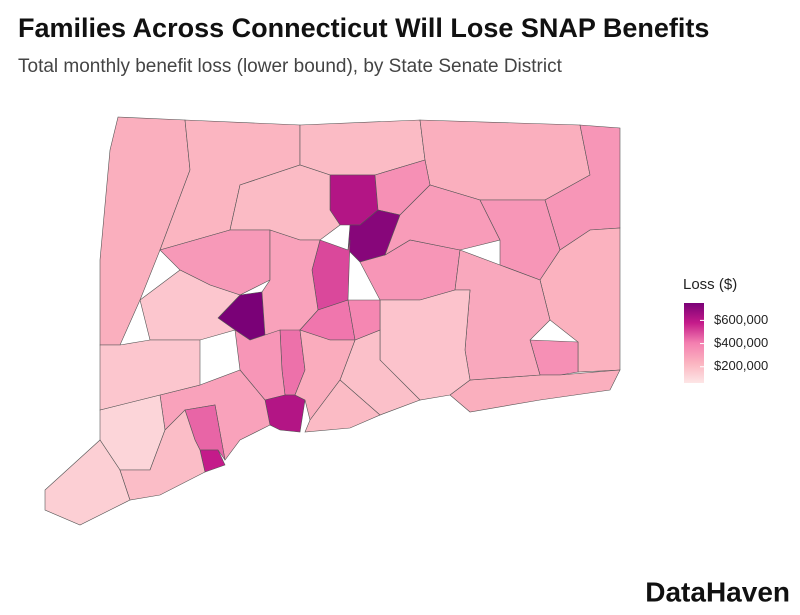  Describe the element at coordinates (717, 591) in the screenshot. I see `brand: DataHaven` at that location.